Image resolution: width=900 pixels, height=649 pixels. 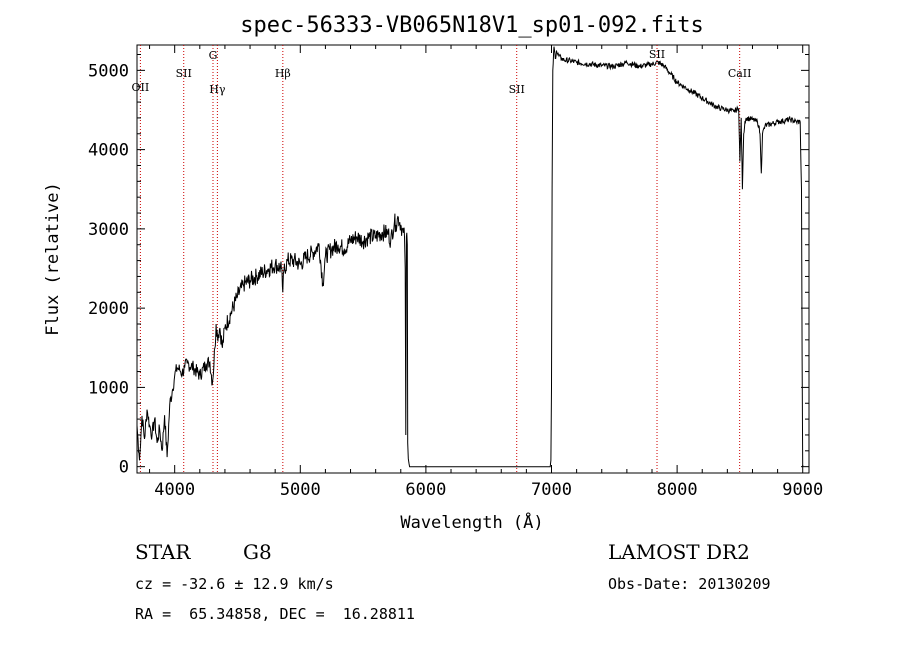 I want to click on x-tick-label: 7000, so click(x=551, y=490).